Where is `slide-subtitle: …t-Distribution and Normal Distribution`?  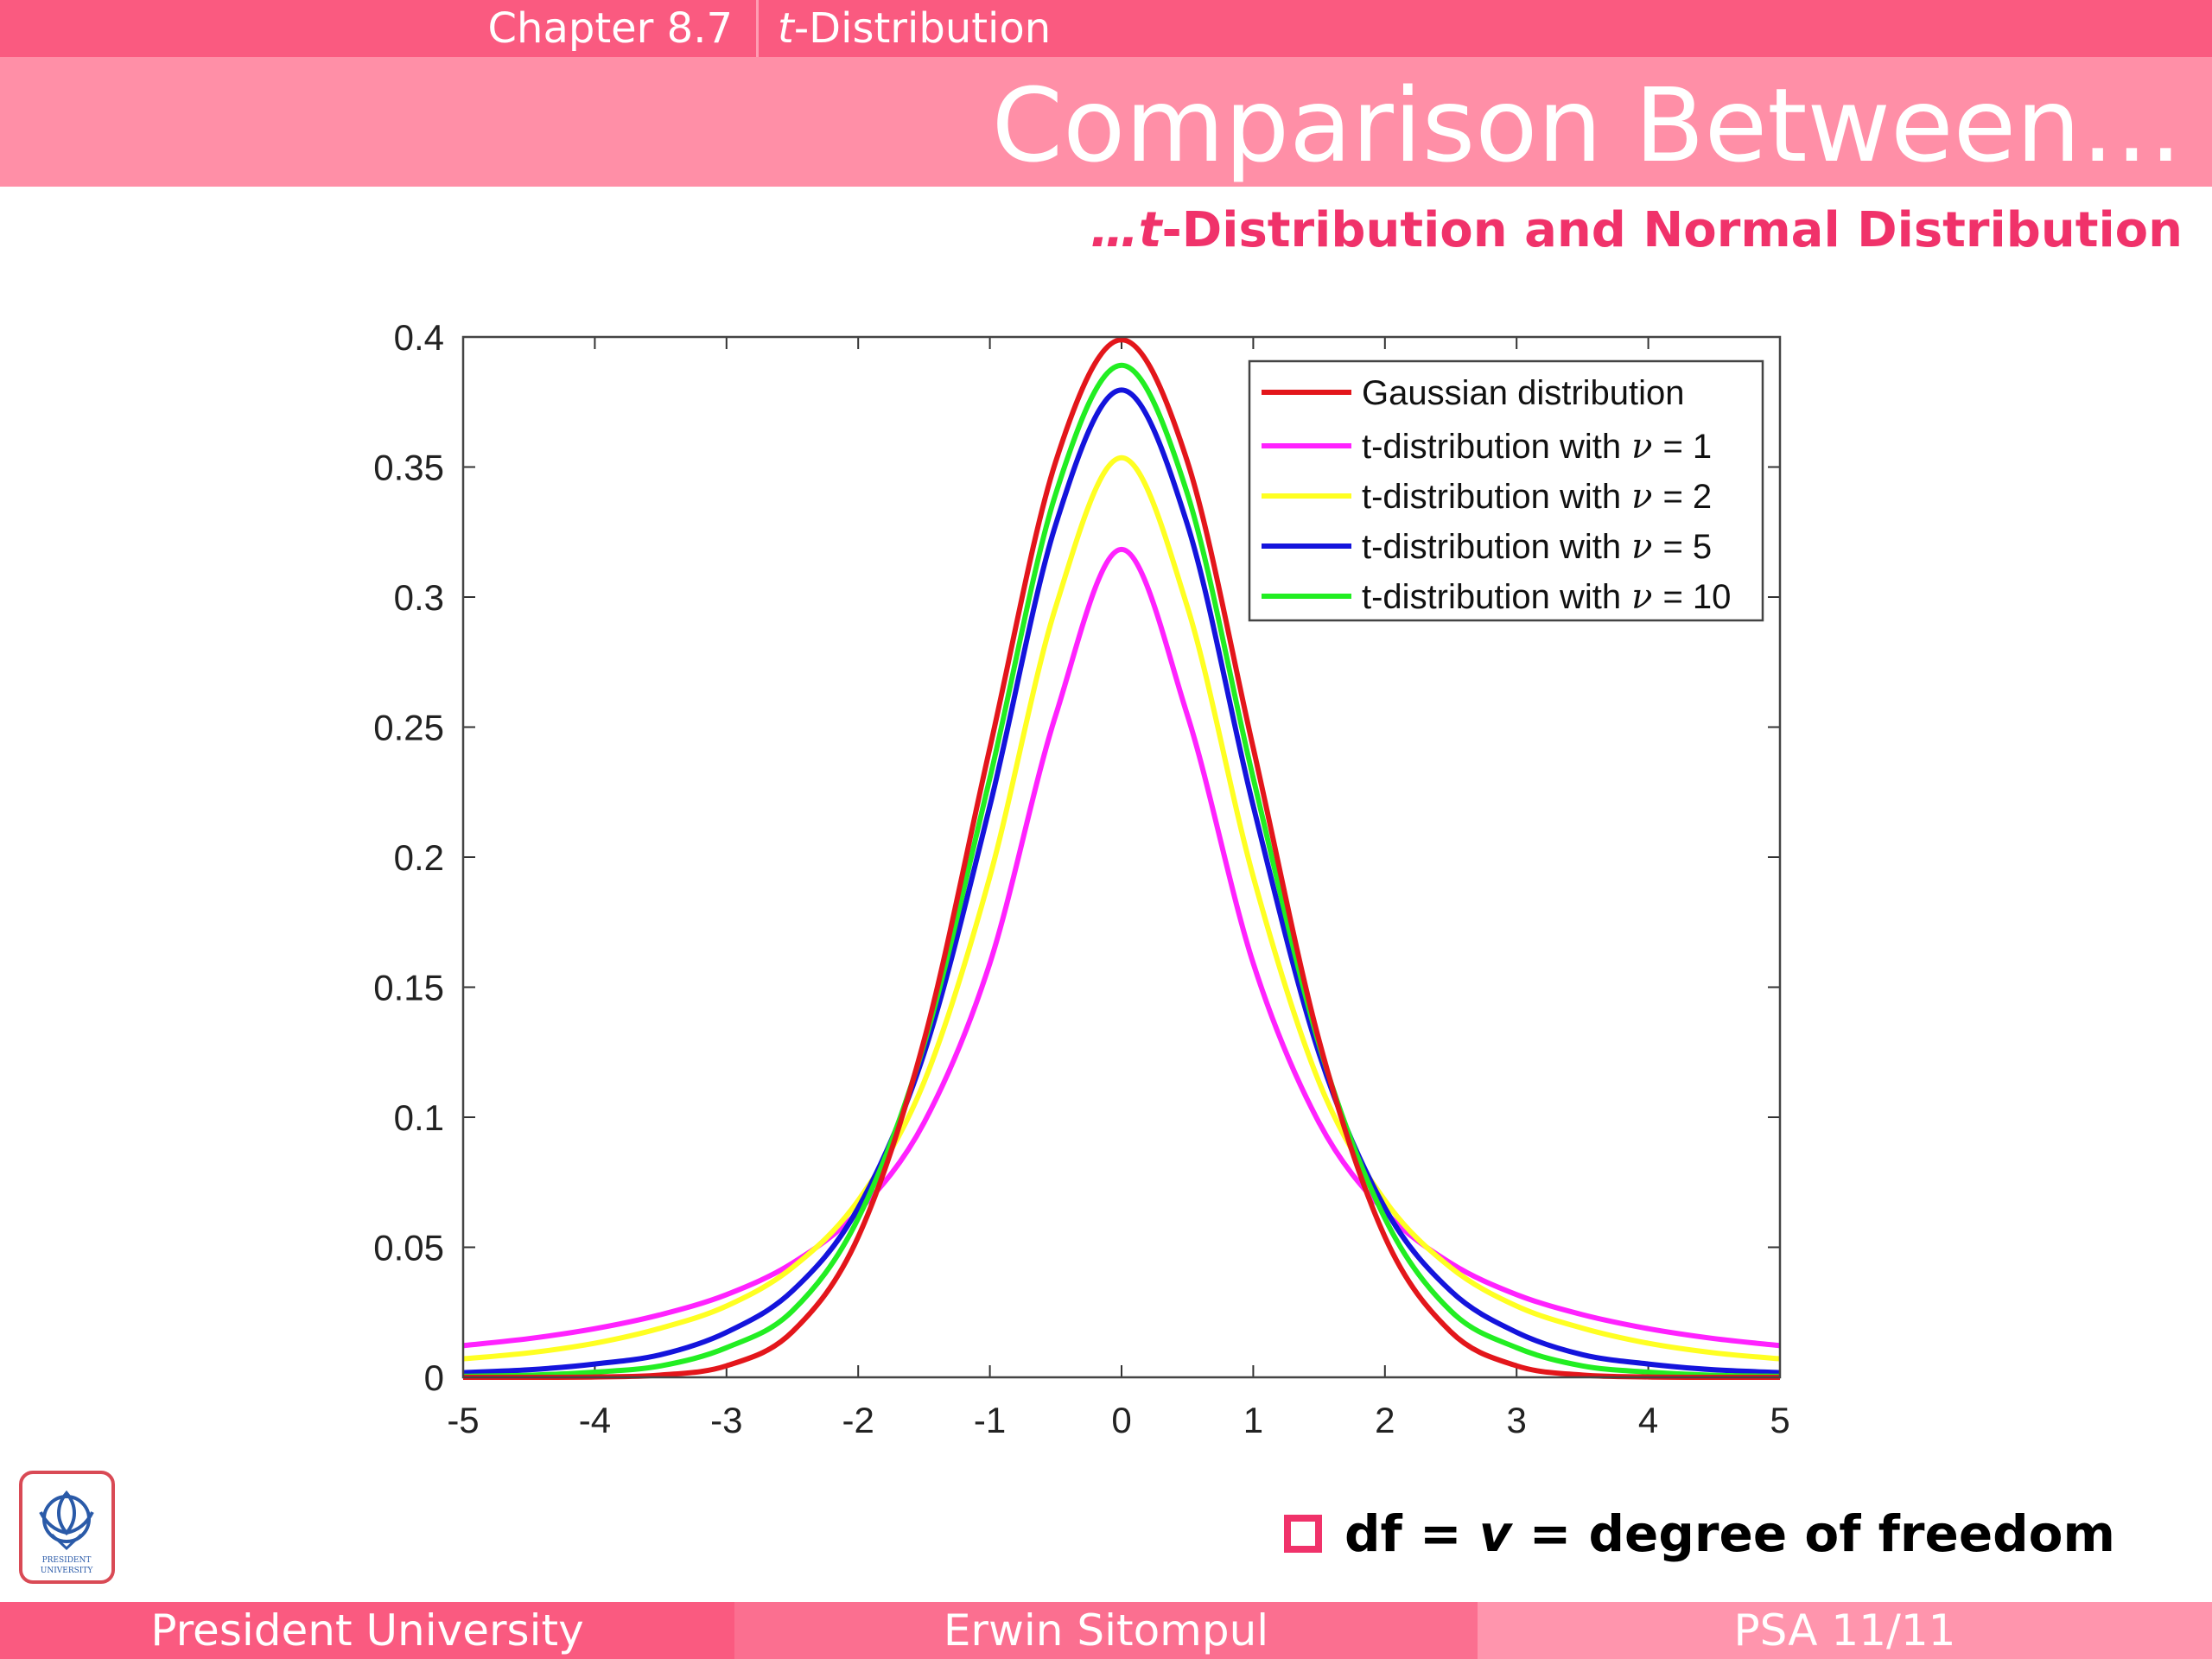 slide-subtitle: …t-Distribution and Normal Distribution is located at coordinates (1636, 231).